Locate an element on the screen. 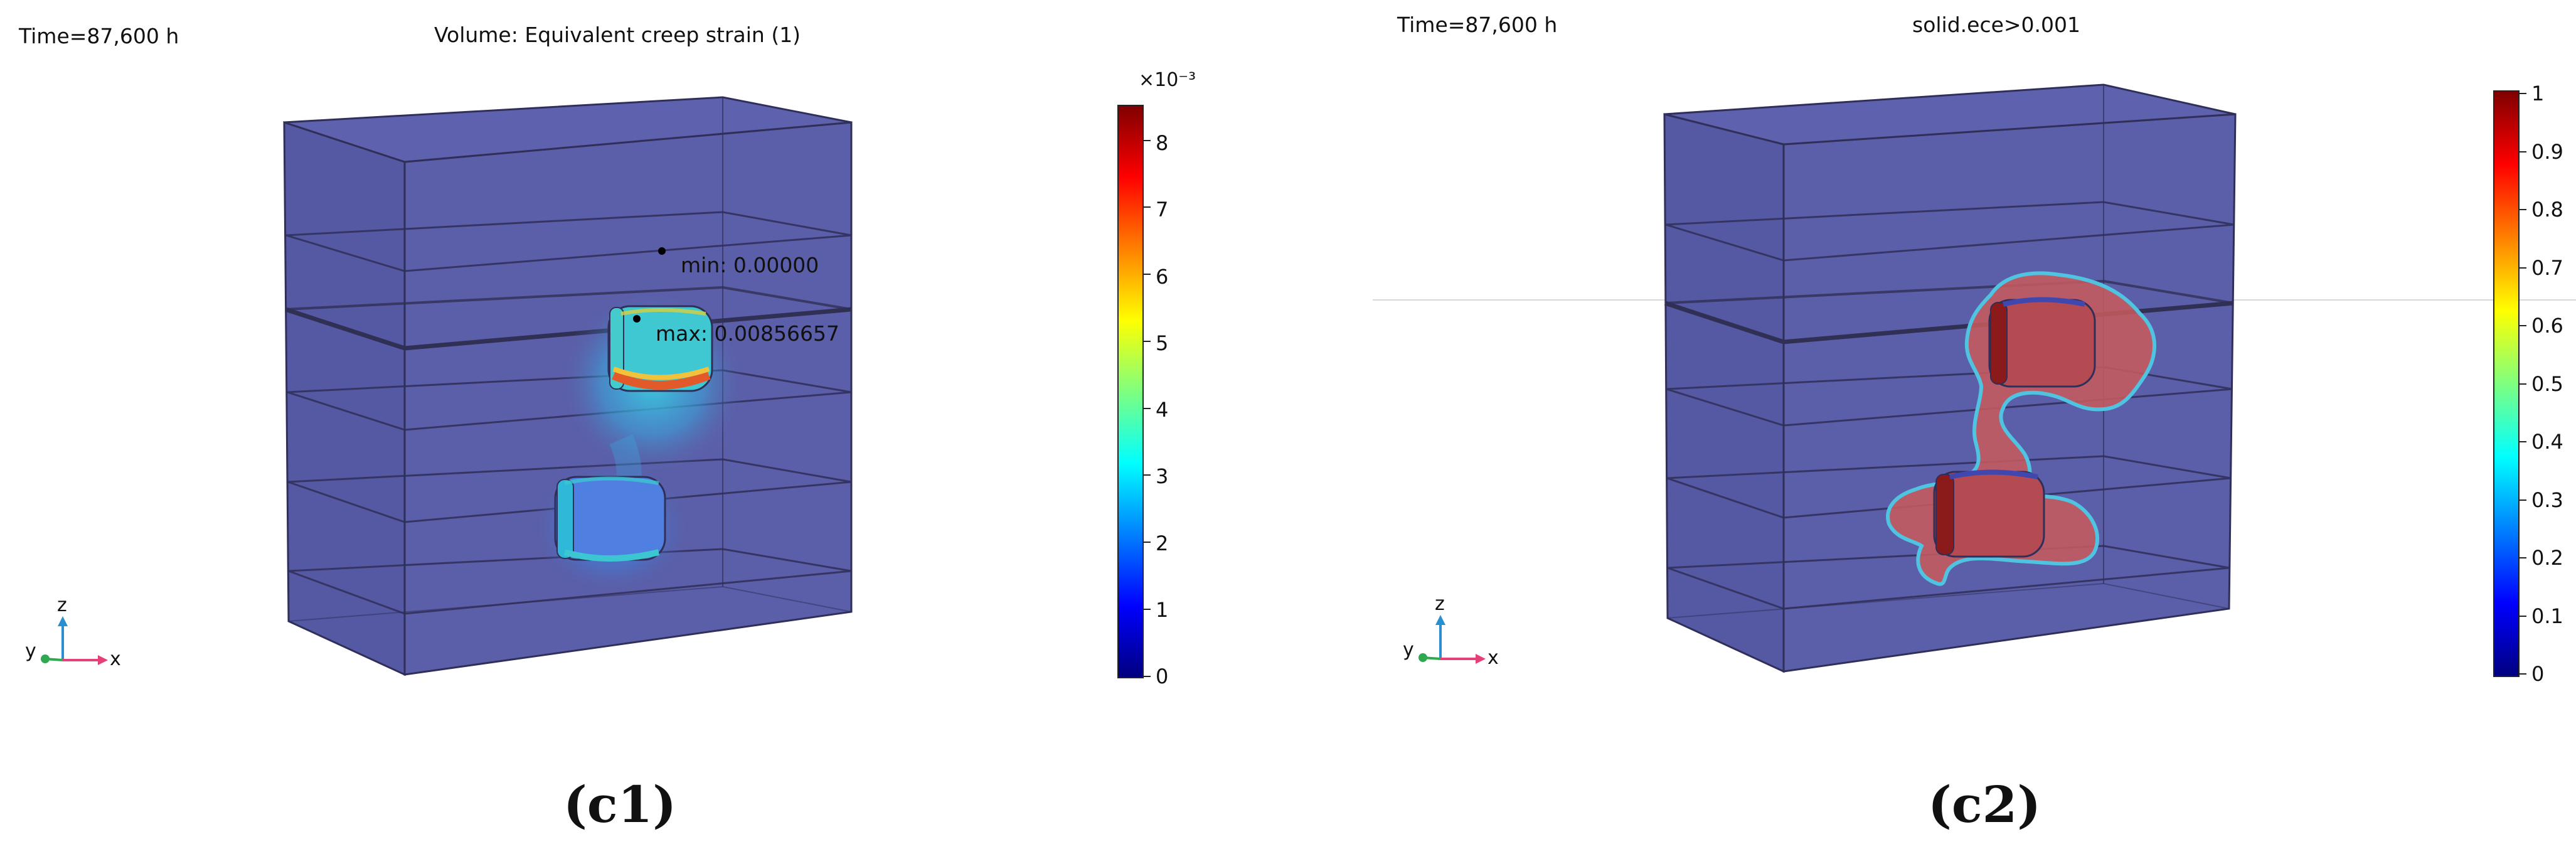  c1-max-label: max: 0.00856657 is located at coordinates (747, 333).